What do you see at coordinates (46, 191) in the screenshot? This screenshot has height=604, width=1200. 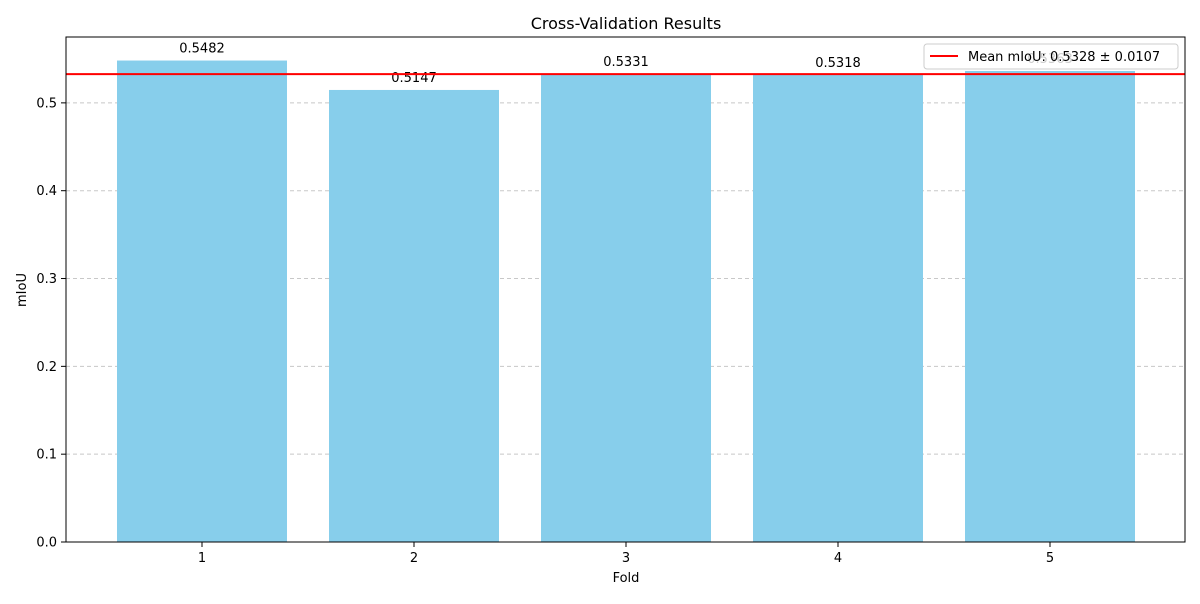 I see `y-tick-label: 0.4` at bounding box center [46, 191].